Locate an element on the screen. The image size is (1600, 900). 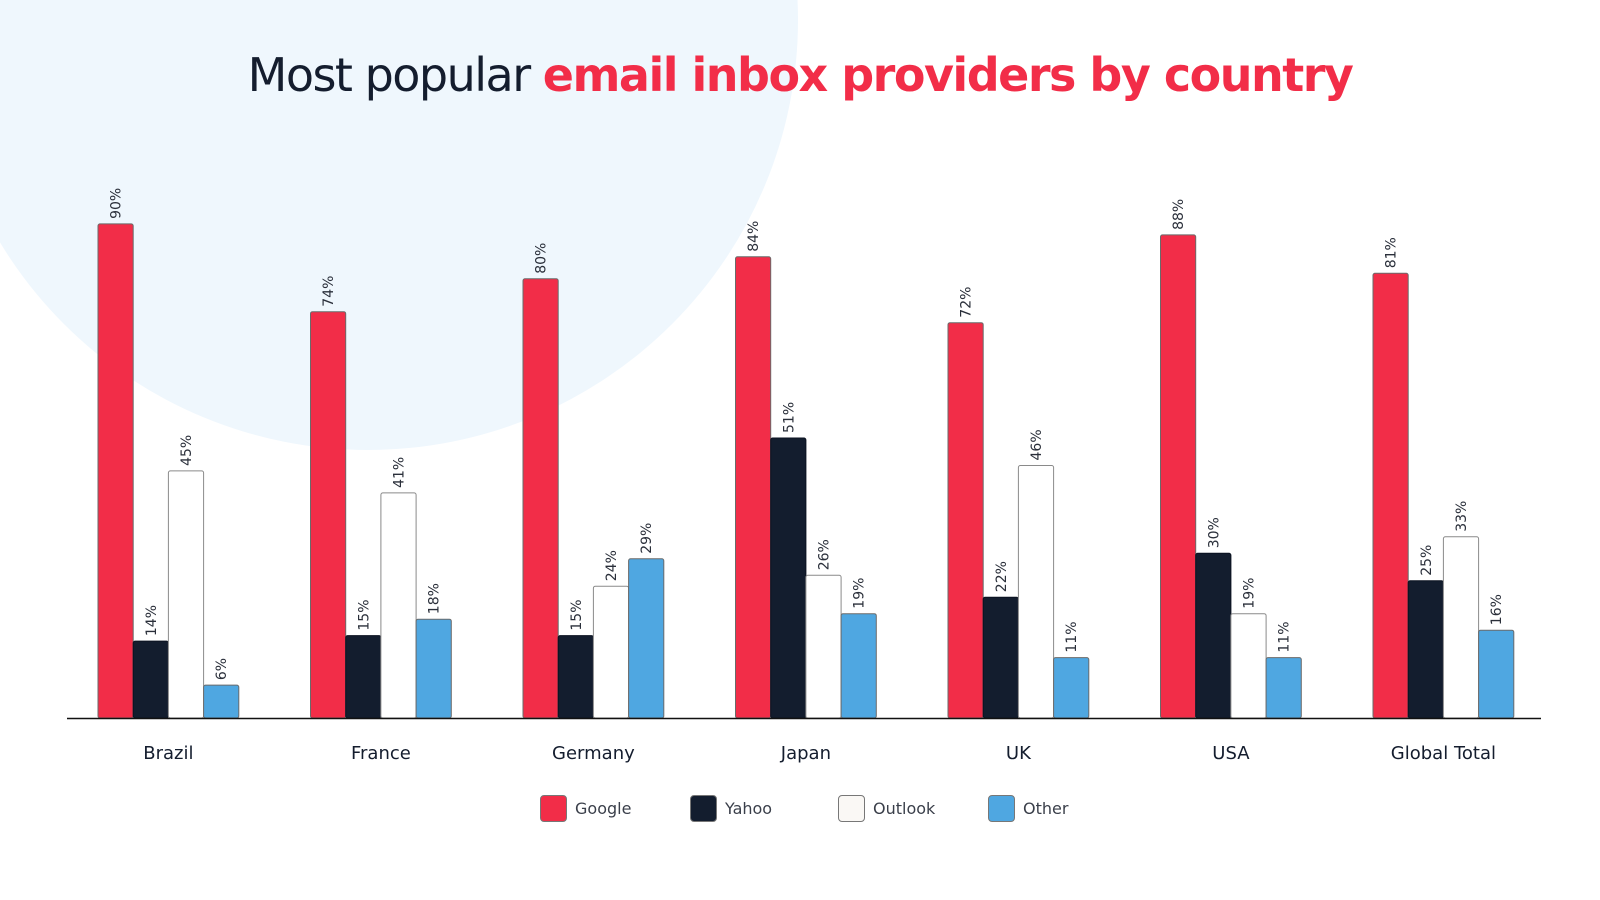
bar-other-japan is located at coordinates (858, 666).